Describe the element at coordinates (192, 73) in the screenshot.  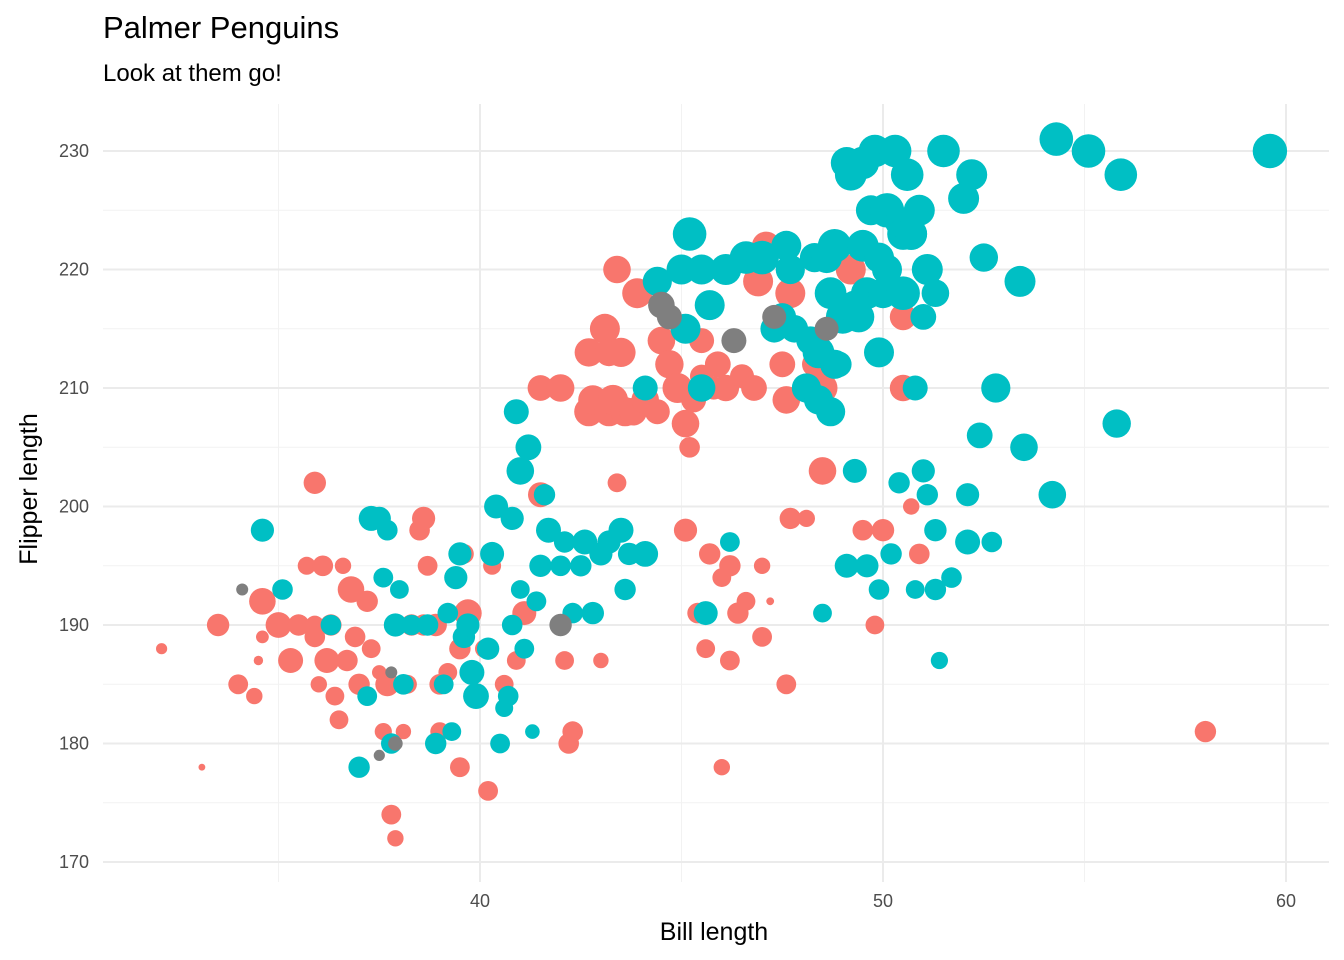
I see `chart-subtitle: Look at them go!` at that location.